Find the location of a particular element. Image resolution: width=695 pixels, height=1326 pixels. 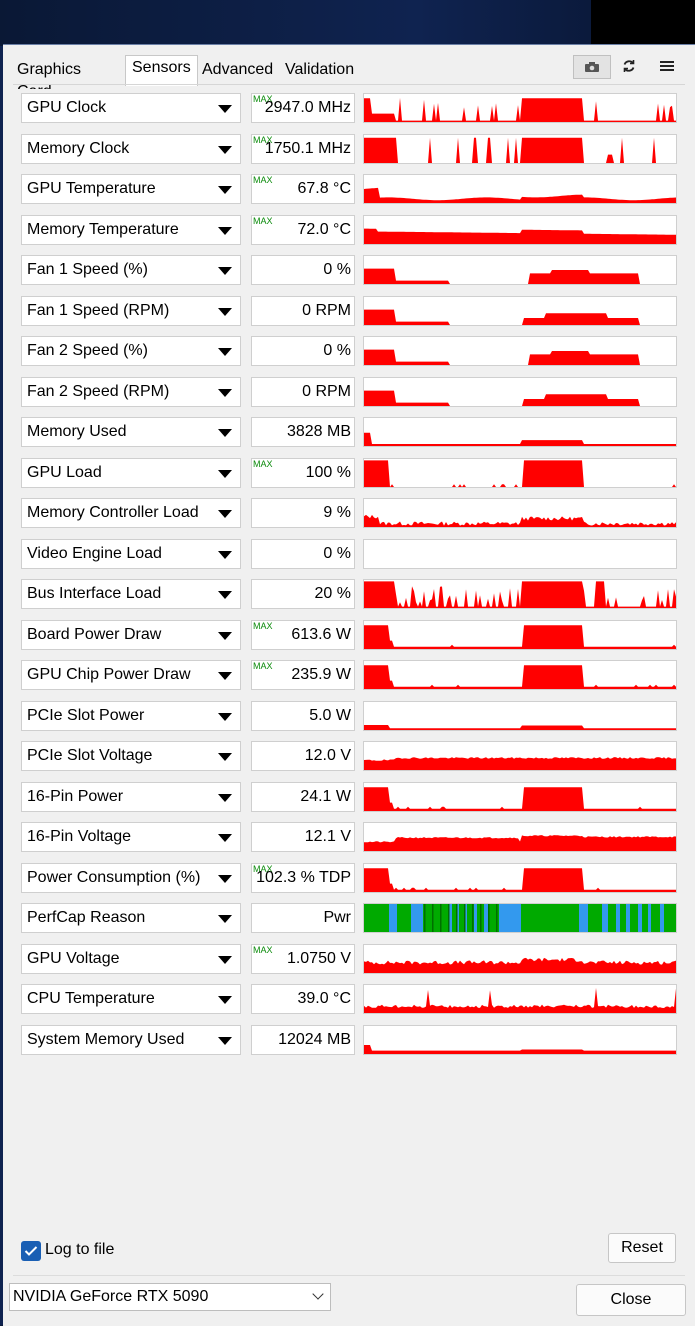

sensor-value-box: MAX 72.0 °C is located at coordinates (303, 229).